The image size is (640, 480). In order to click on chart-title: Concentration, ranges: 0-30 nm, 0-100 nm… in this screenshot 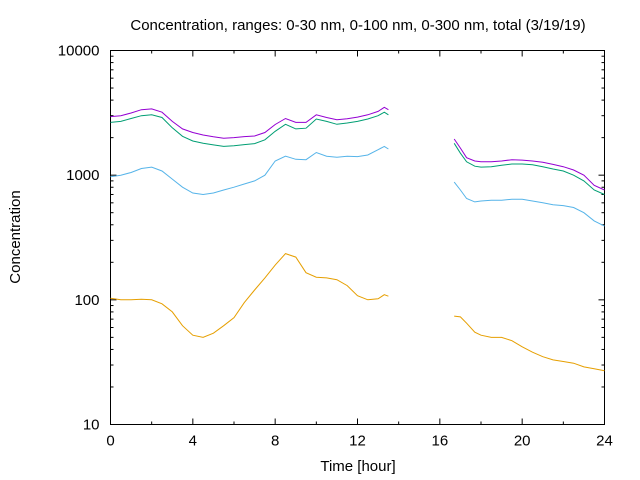, I will do `click(357, 25)`.